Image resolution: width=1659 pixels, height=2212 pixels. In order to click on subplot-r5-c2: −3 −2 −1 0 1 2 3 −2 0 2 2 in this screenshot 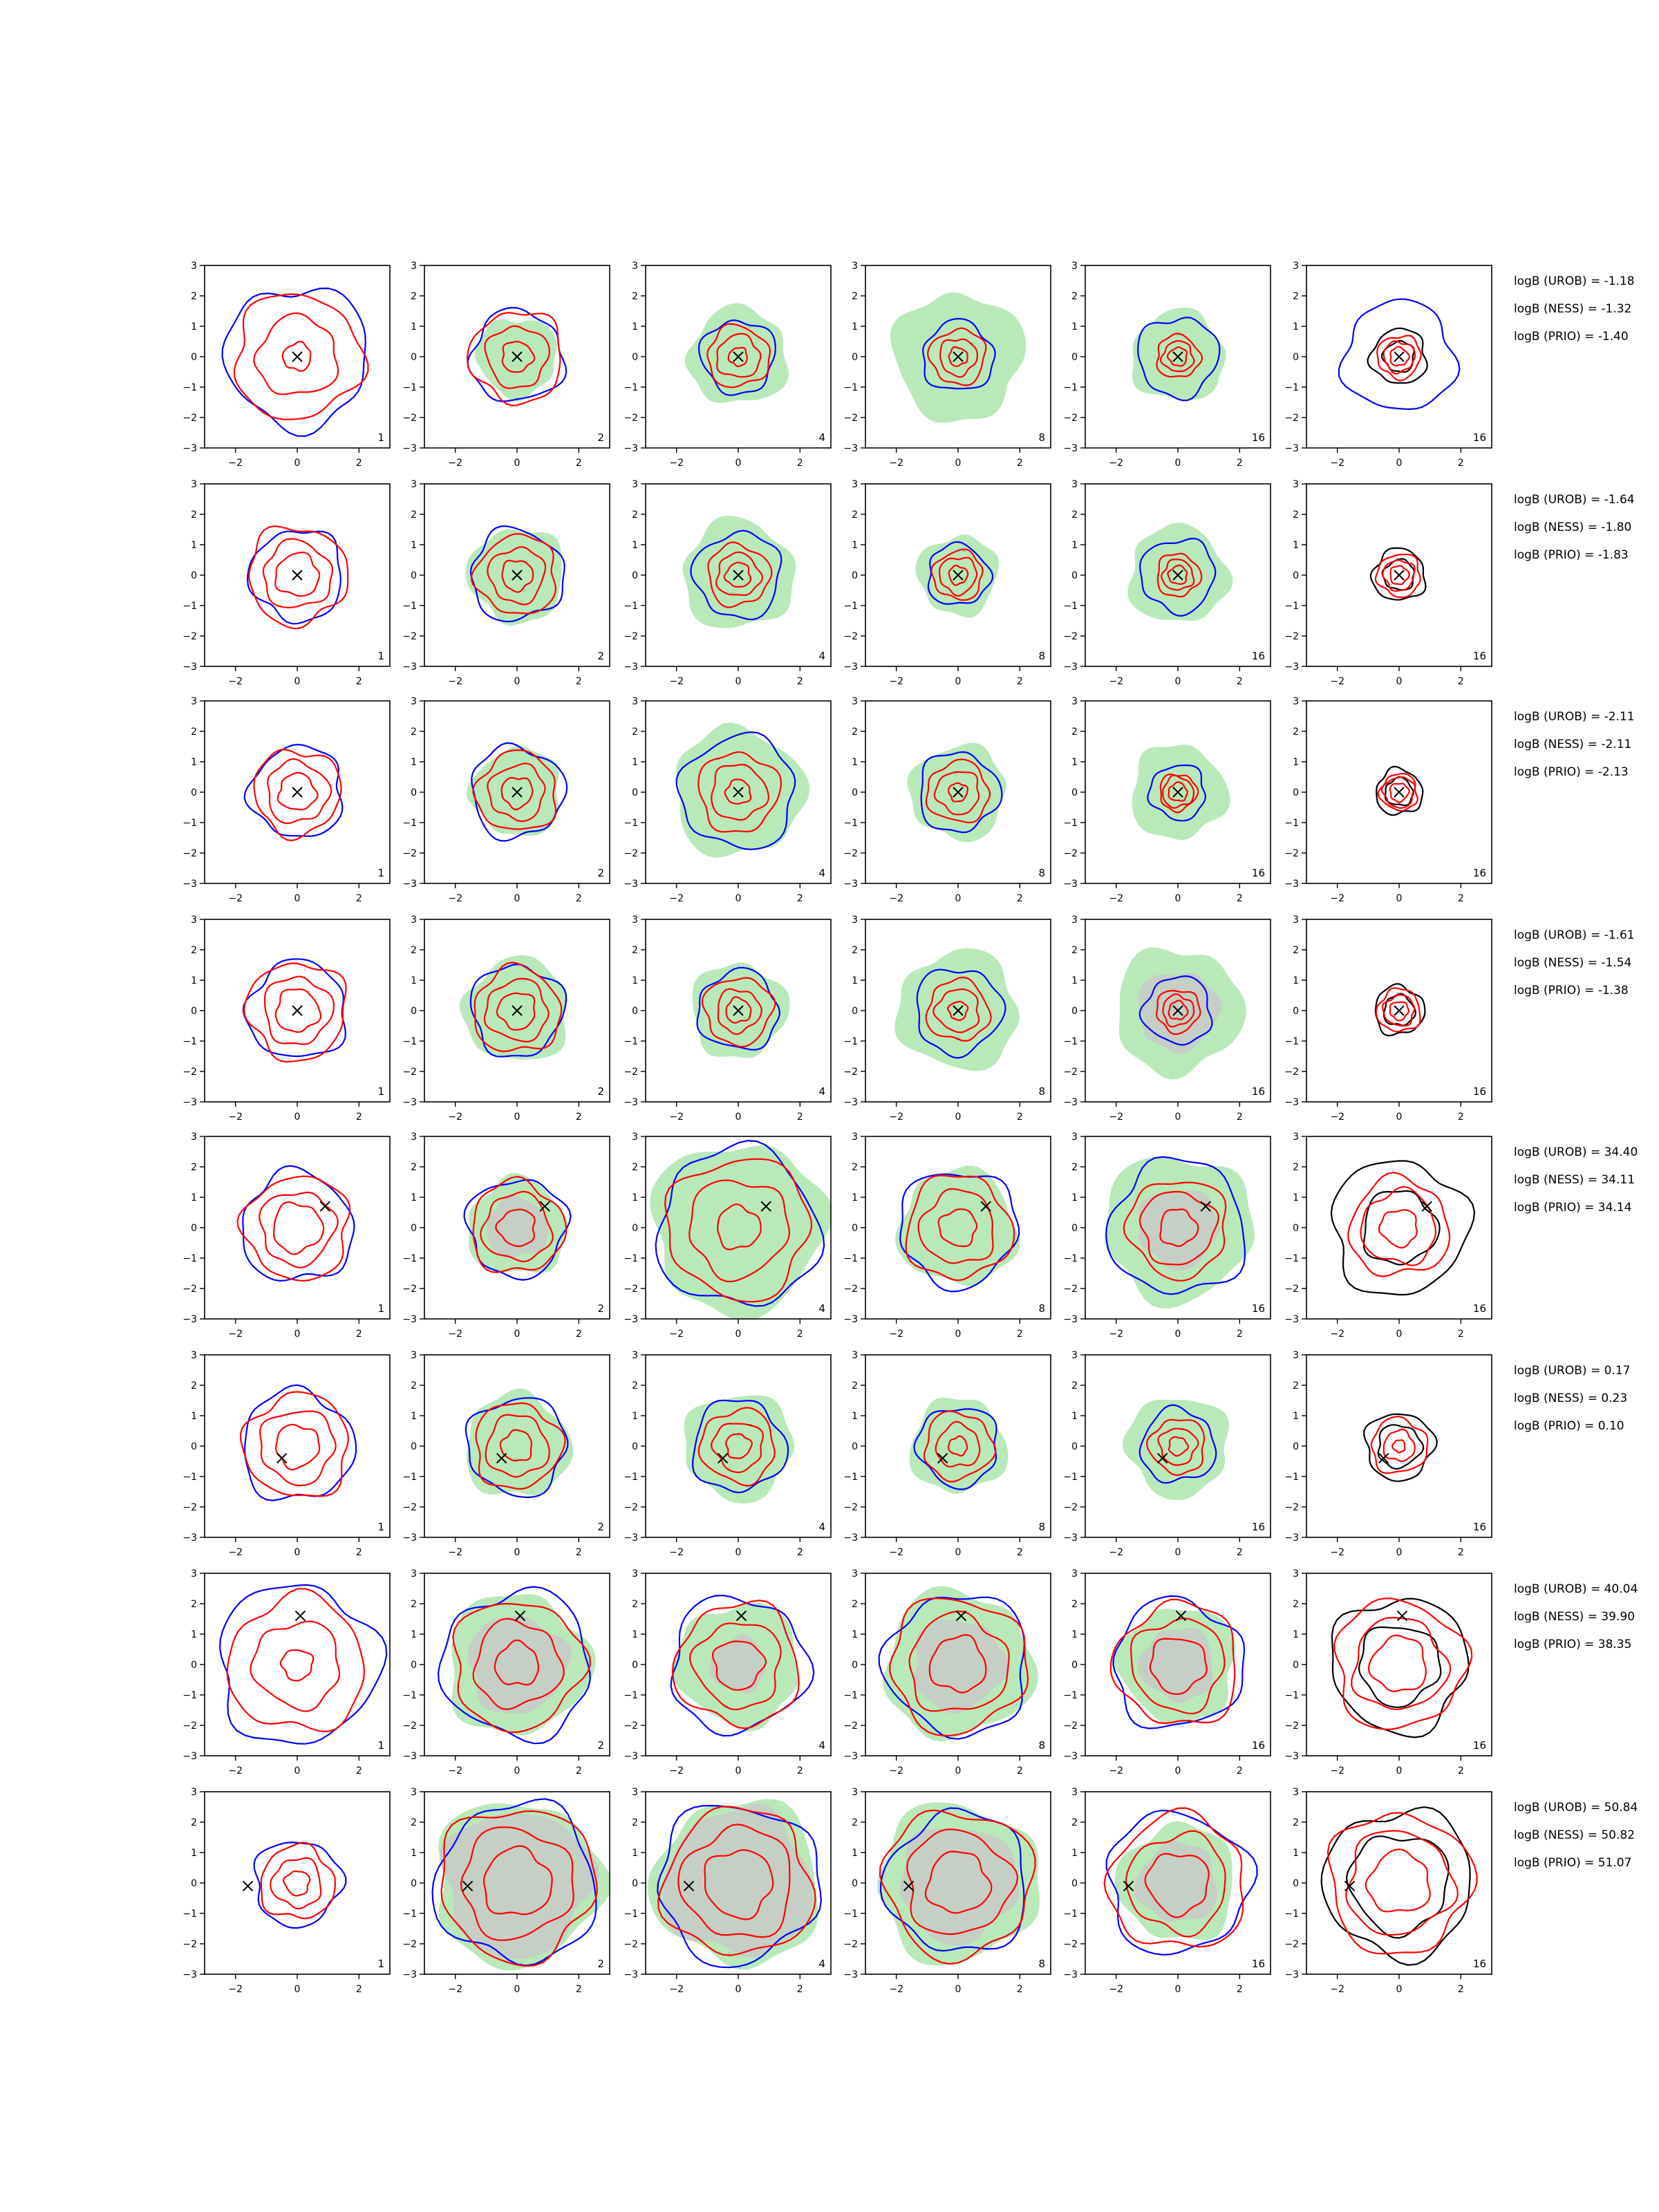, I will do `click(506, 1236)`.